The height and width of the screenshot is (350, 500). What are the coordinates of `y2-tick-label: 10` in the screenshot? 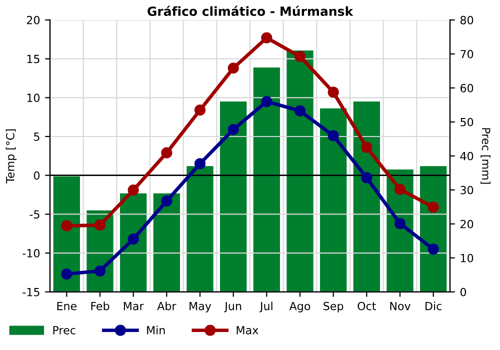 It's located at (467, 258).